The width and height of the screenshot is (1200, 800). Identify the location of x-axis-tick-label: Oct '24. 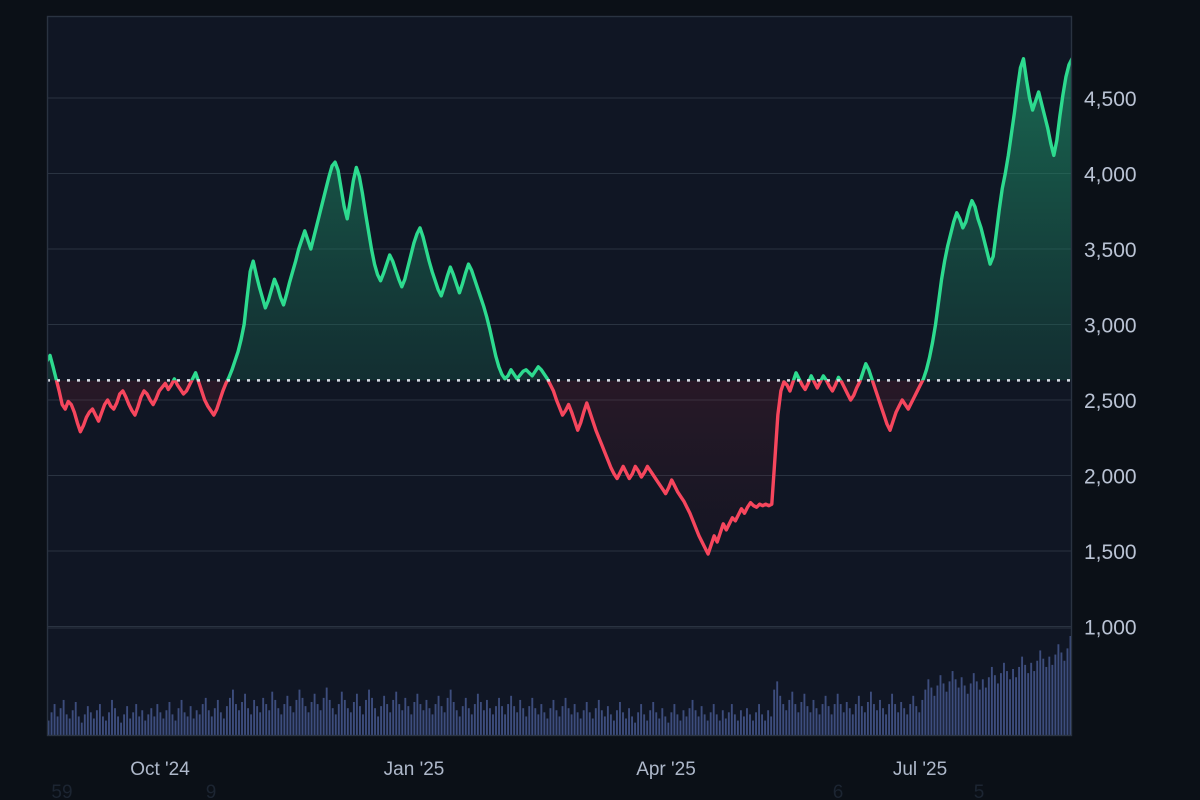
(160, 769).